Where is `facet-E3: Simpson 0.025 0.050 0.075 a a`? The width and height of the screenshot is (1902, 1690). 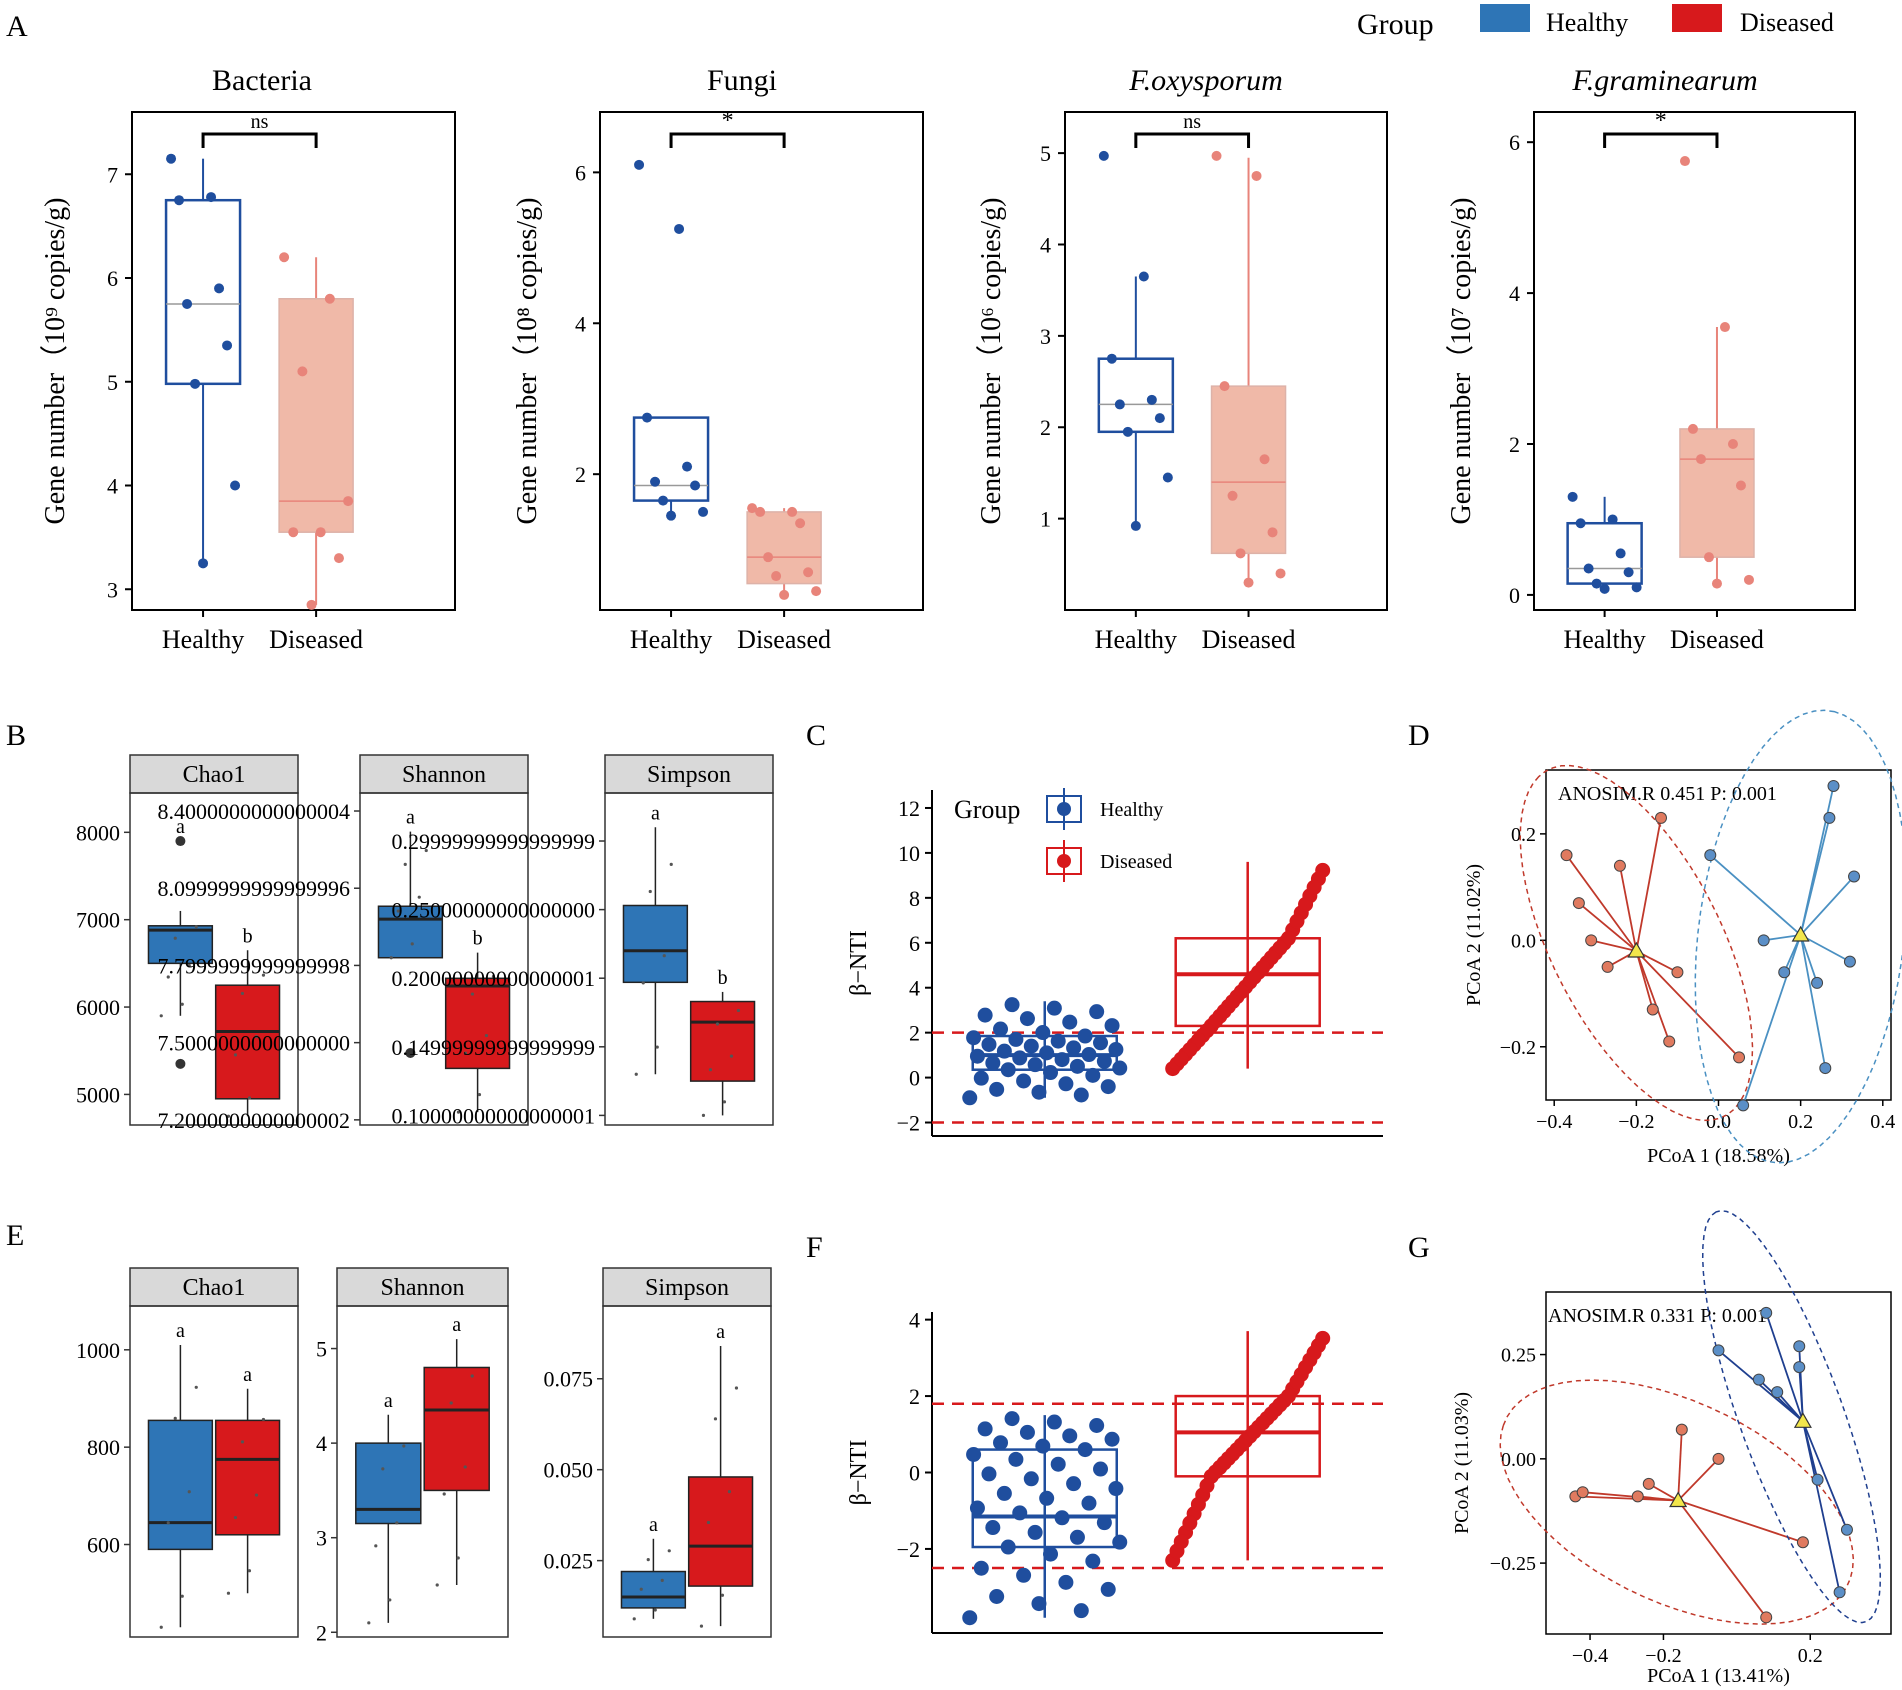
facet-E3: Simpson 0.025 0.050 0.075 a a is located at coordinates (658, 1452).